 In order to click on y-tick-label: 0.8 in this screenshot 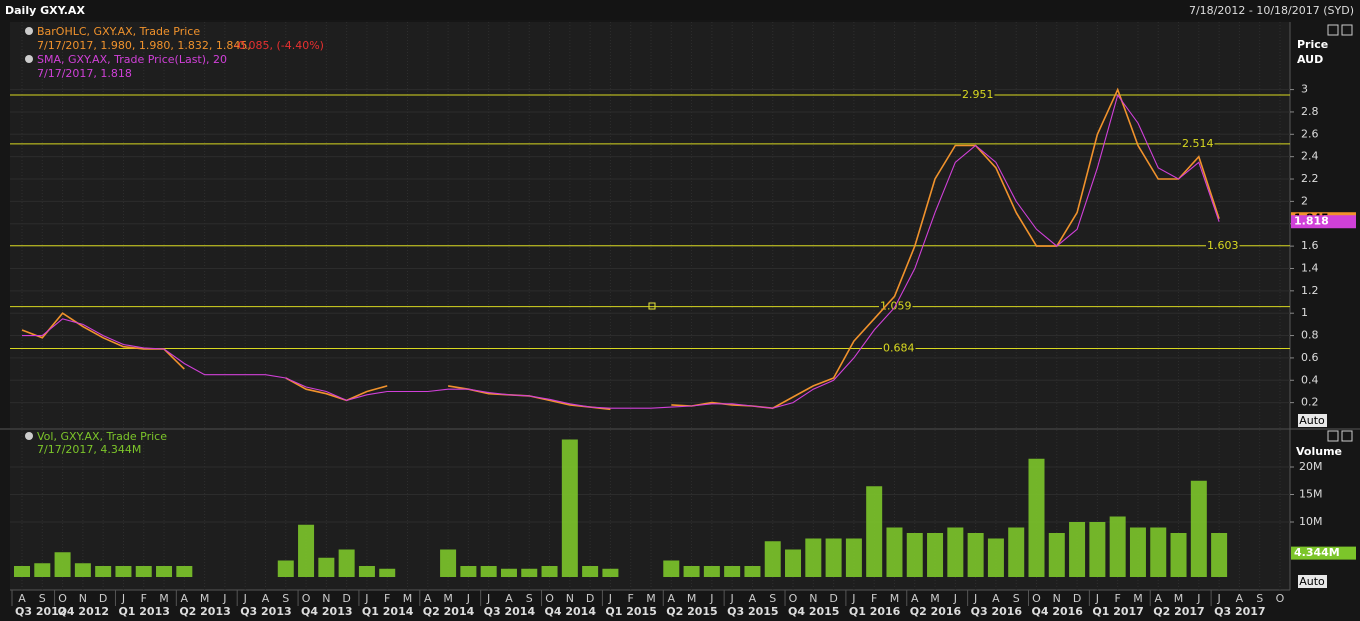, I will do `click(1310, 335)`.